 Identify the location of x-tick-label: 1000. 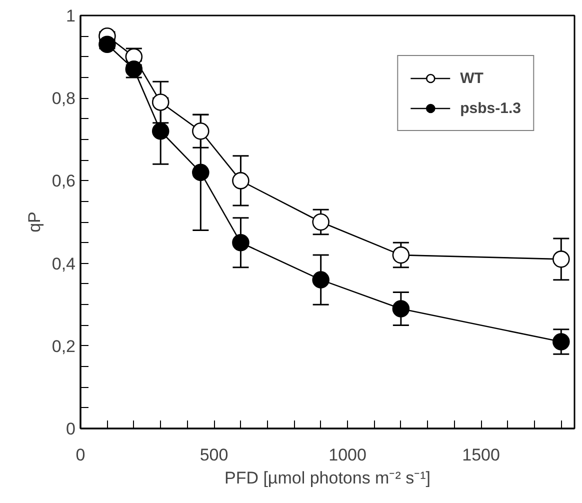
(347, 455).